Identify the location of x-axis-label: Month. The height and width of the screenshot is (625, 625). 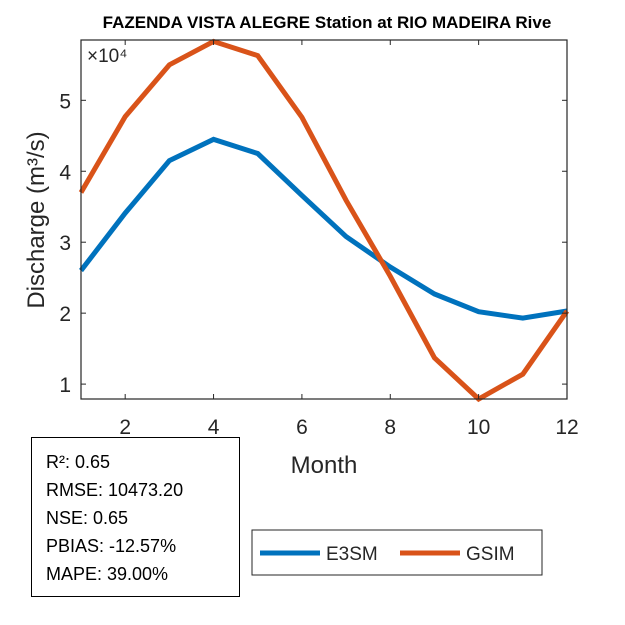
(324, 465).